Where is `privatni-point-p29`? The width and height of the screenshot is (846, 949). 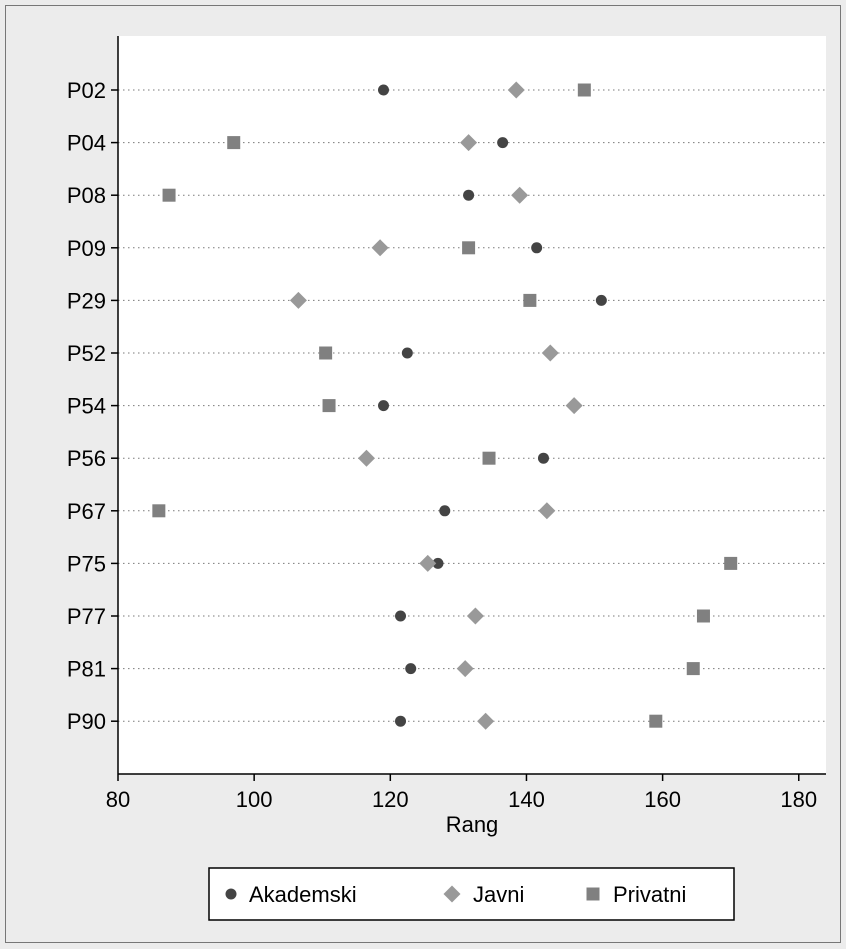
privatni-point-p29 is located at coordinates (530, 300).